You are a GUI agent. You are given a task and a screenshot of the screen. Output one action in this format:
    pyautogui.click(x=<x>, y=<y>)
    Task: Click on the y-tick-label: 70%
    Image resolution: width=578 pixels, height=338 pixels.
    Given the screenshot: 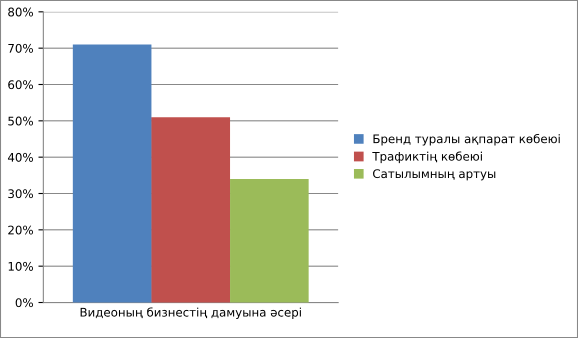 What is the action you would take?
    pyautogui.click(x=20, y=48)
    